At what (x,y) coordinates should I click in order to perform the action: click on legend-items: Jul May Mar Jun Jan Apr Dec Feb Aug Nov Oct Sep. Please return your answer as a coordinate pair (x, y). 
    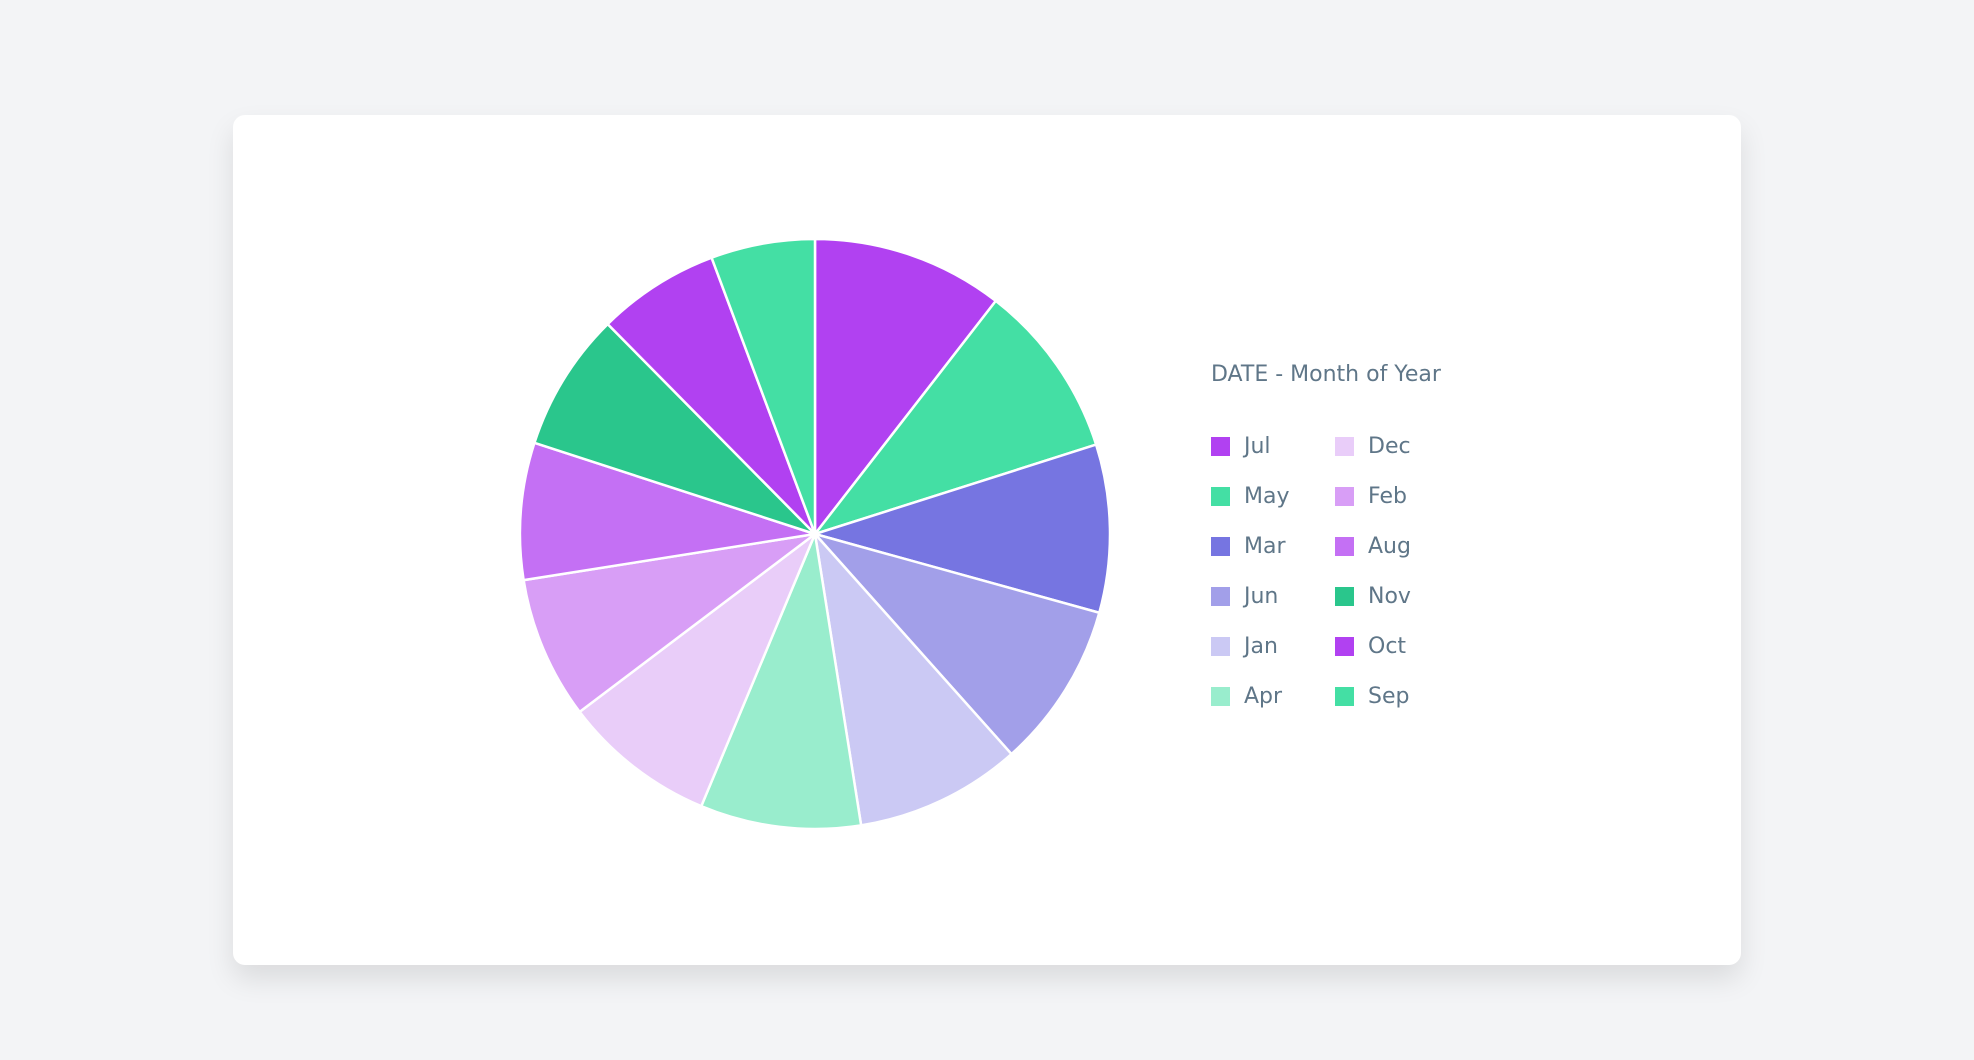
    Looking at the image, I should click on (1335, 571).